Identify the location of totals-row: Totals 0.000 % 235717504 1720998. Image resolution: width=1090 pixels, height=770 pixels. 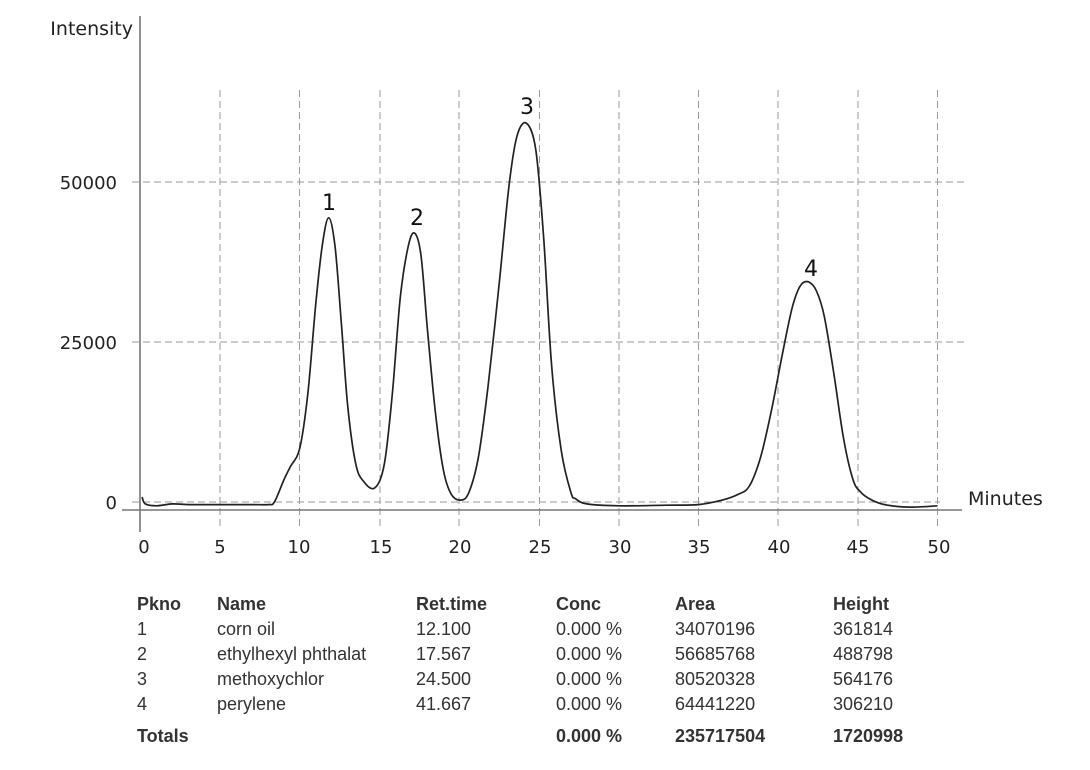
(538, 736).